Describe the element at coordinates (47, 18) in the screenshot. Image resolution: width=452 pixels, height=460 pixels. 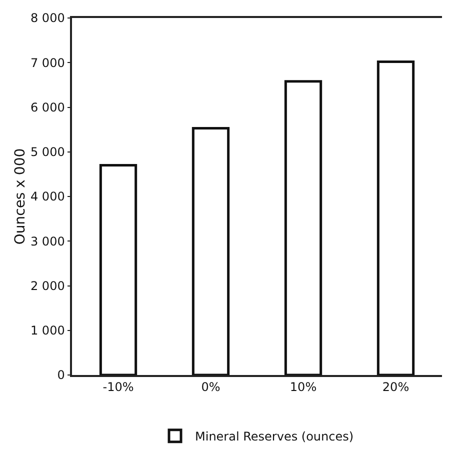
I see `y-tick-label: 8 000` at that location.